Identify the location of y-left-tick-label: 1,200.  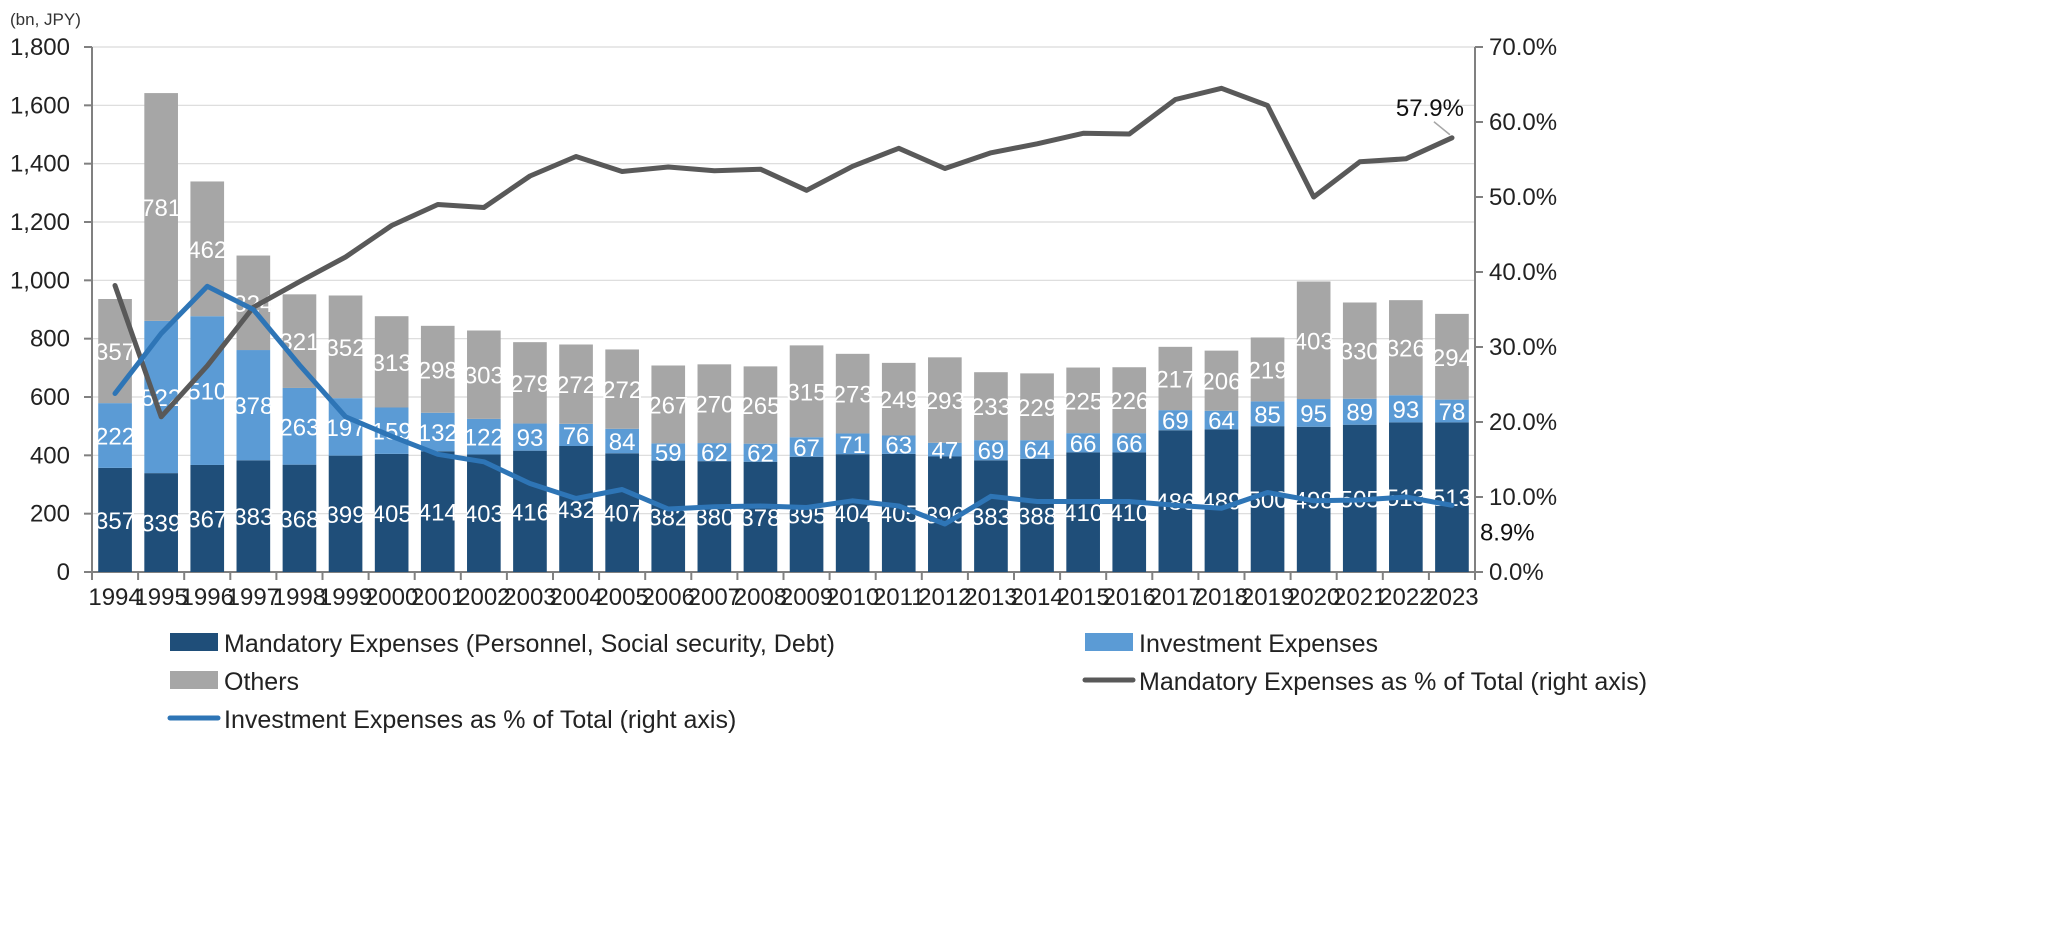
(40, 222).